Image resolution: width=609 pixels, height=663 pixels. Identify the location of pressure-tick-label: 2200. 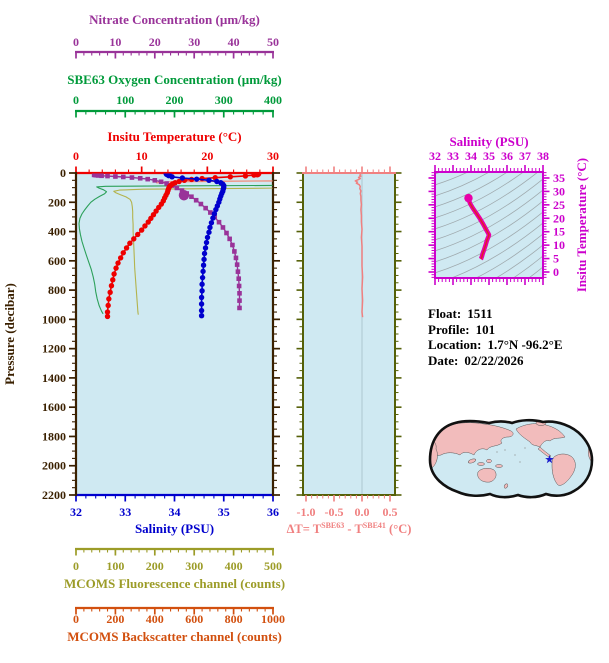
(54, 495).